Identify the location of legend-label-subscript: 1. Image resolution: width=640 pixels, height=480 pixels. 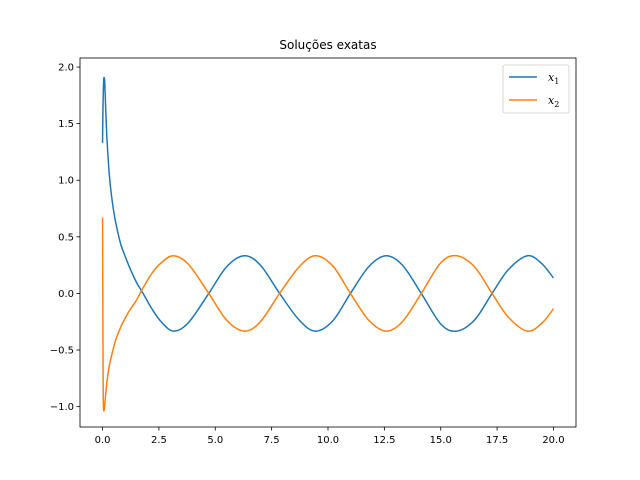
(556, 81).